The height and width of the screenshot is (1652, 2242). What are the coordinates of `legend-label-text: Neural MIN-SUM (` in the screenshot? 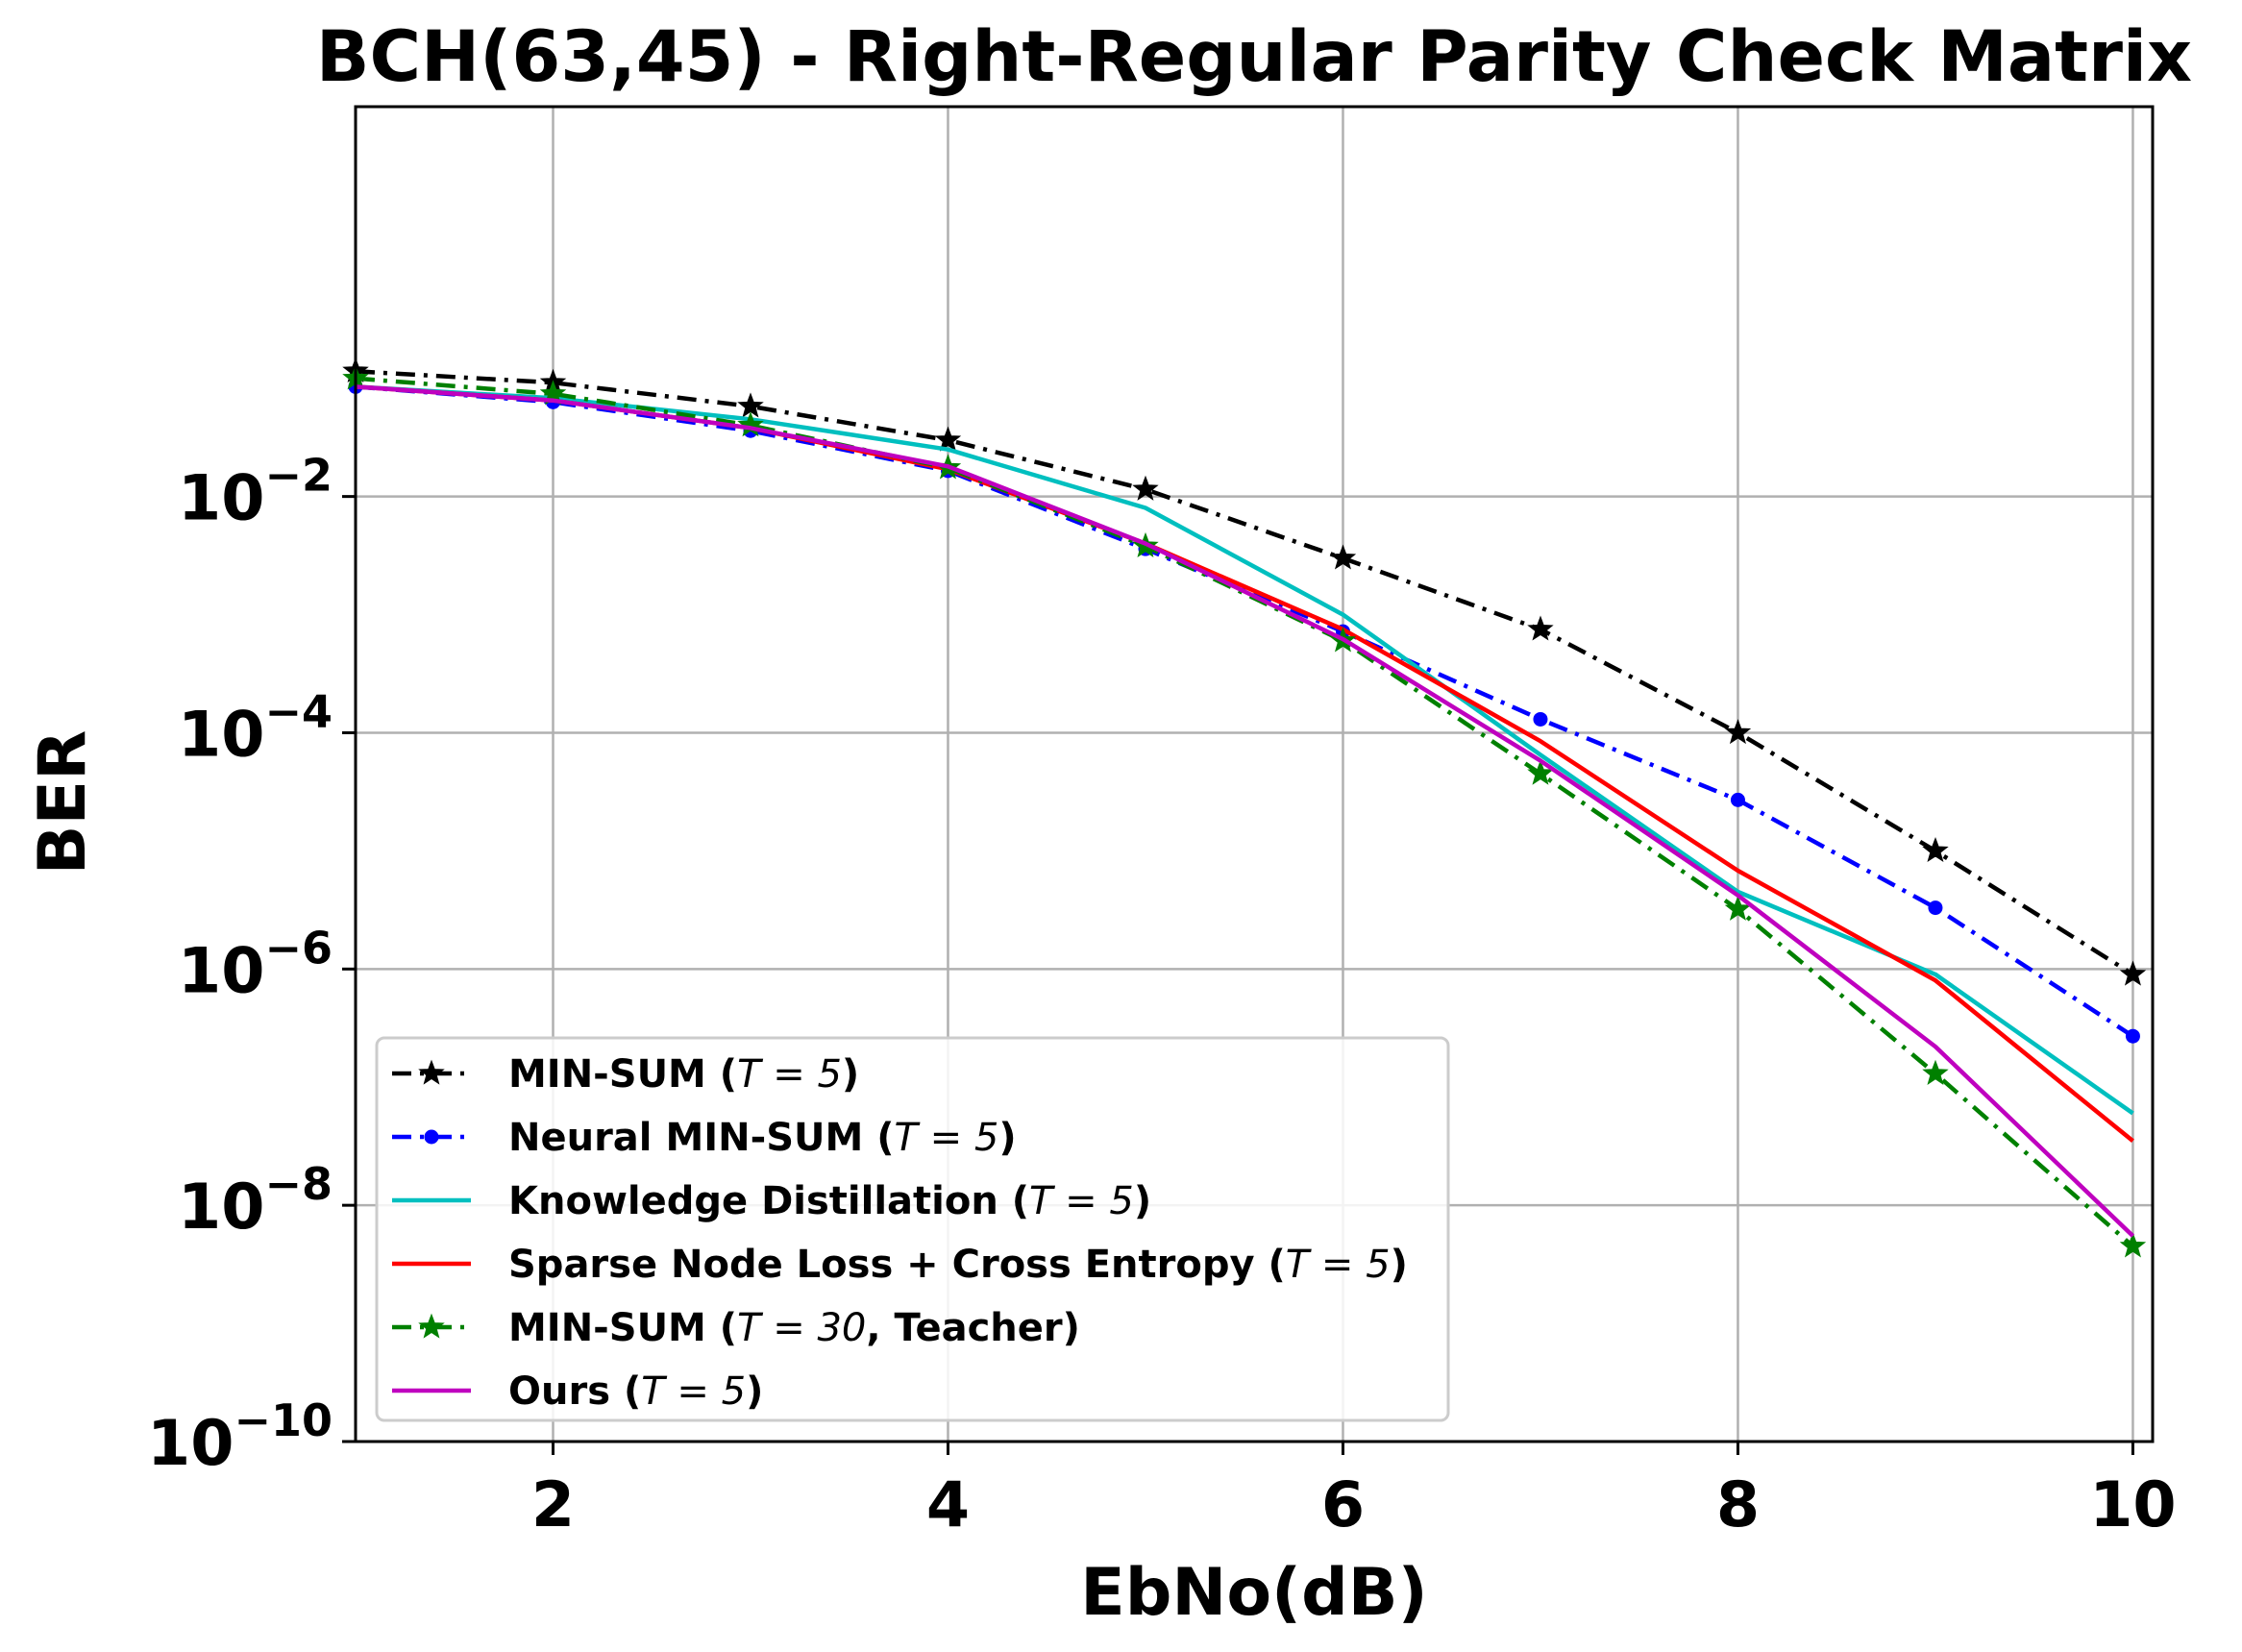 It's located at (701, 1138).